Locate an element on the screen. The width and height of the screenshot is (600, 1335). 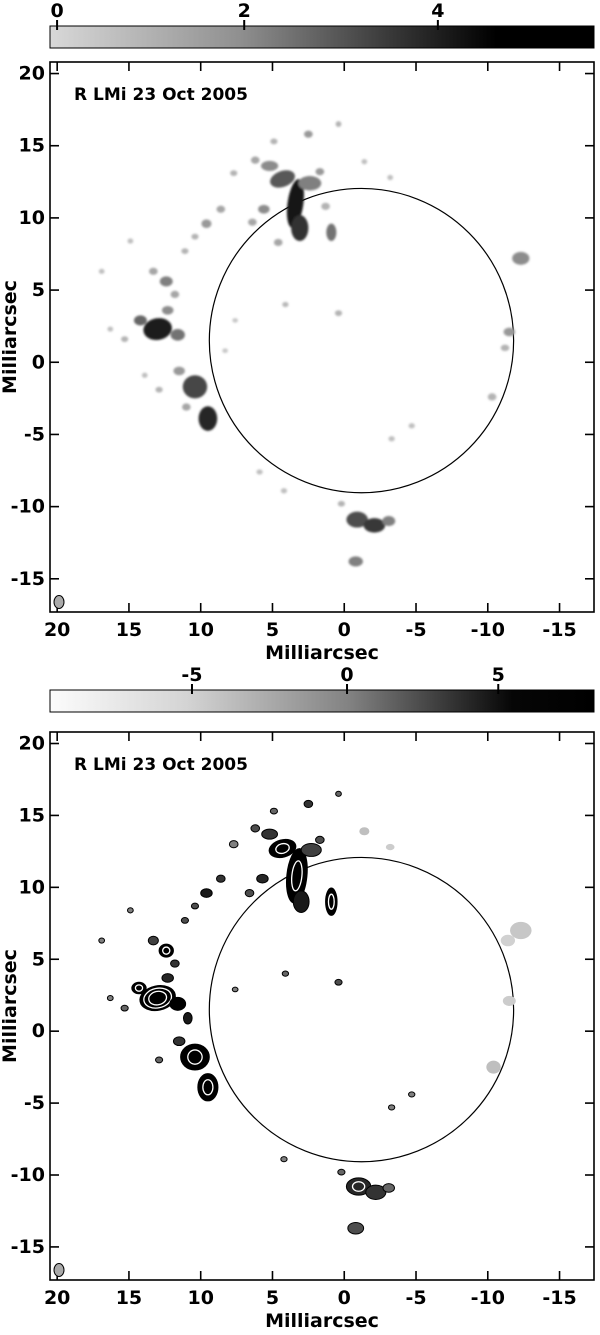
y-tick-label: 5 is located at coordinates (38, 959).